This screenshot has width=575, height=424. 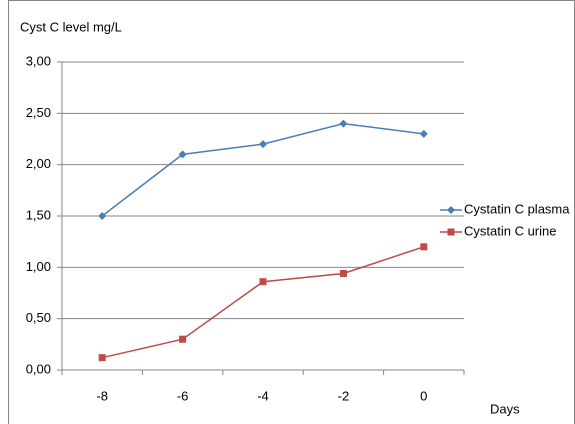 I want to click on x-axis-label: Days, so click(x=505, y=408).